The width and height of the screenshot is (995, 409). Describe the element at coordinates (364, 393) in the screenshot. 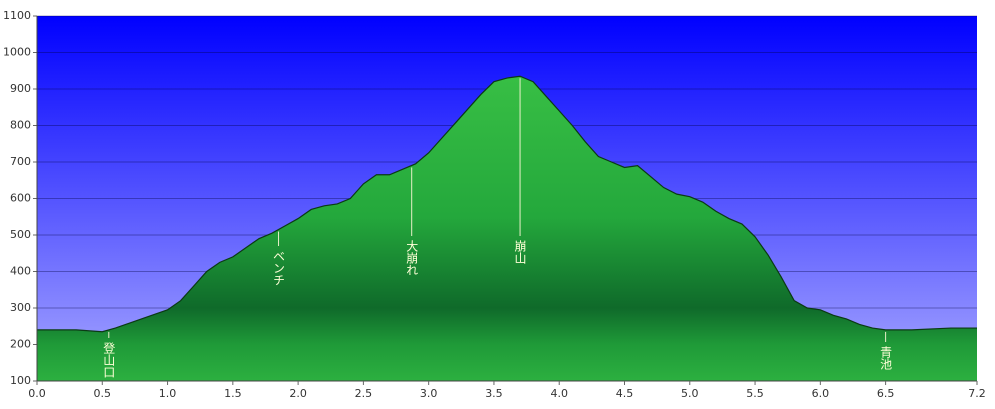

I see `x-tick-label: 2.5` at that location.